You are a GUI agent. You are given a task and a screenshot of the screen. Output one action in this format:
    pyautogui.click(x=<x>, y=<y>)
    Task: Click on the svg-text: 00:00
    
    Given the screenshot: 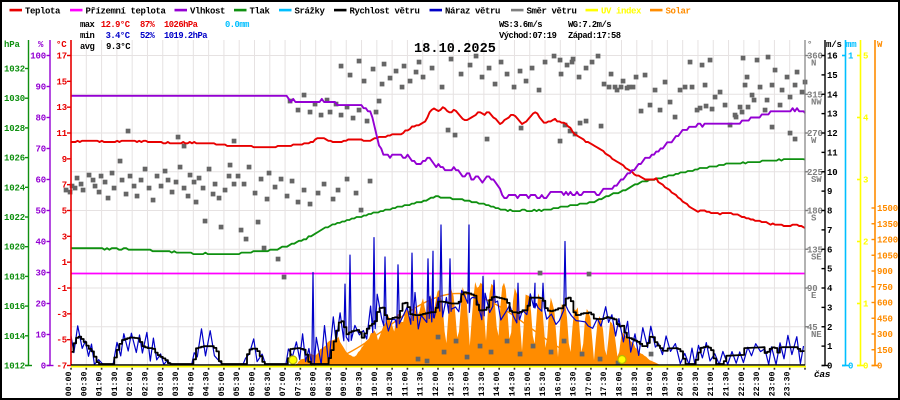 What is the action you would take?
    pyautogui.click(x=69, y=383)
    